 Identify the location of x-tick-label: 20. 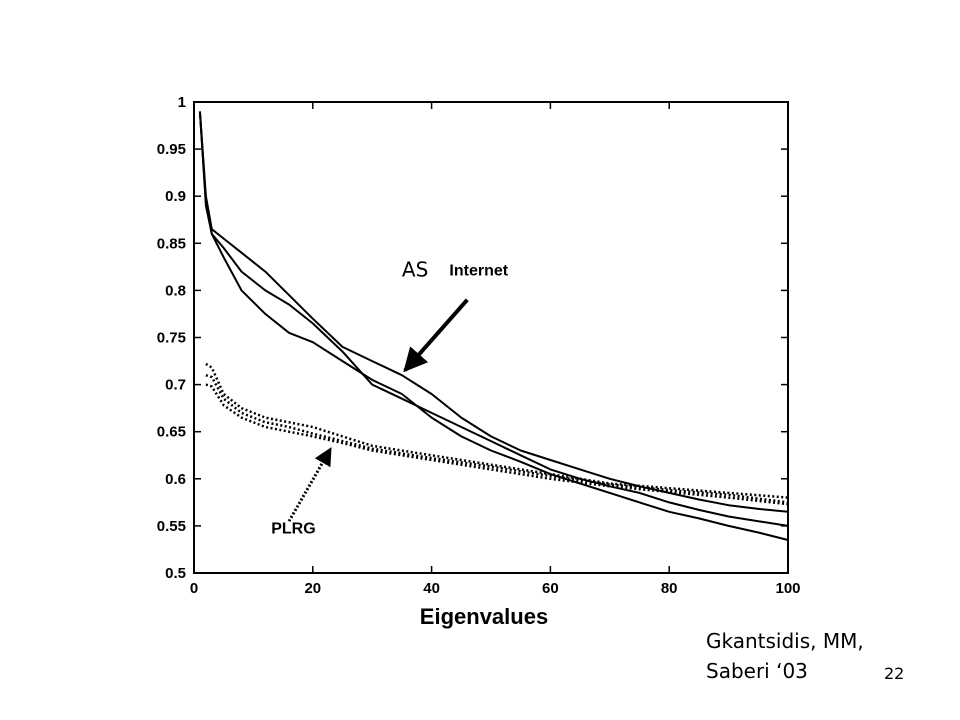
(312, 588).